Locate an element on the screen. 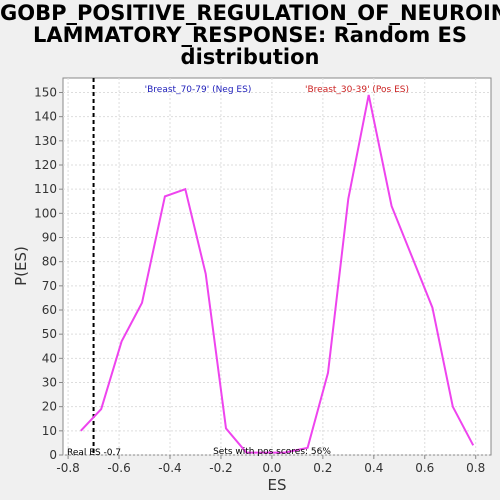  x-tick-label: 0.4 is located at coordinates (373, 468).